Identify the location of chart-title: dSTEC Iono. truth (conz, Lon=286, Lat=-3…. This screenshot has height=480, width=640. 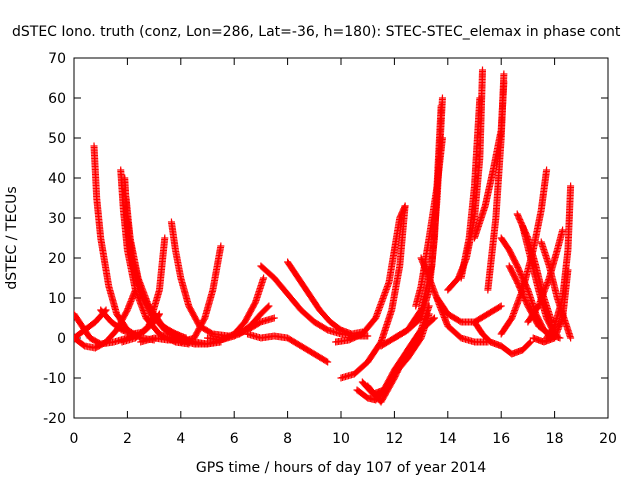
(316, 32).